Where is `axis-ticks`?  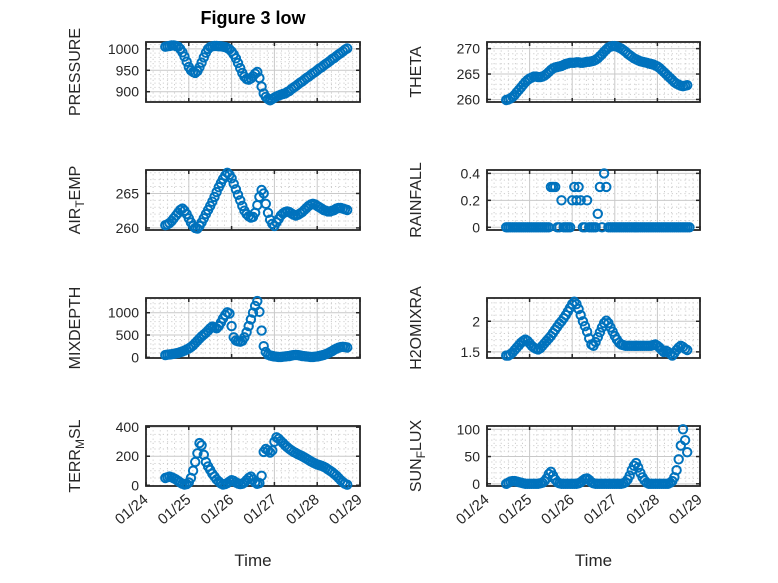 axis-ticks is located at coordinates (593, 328).